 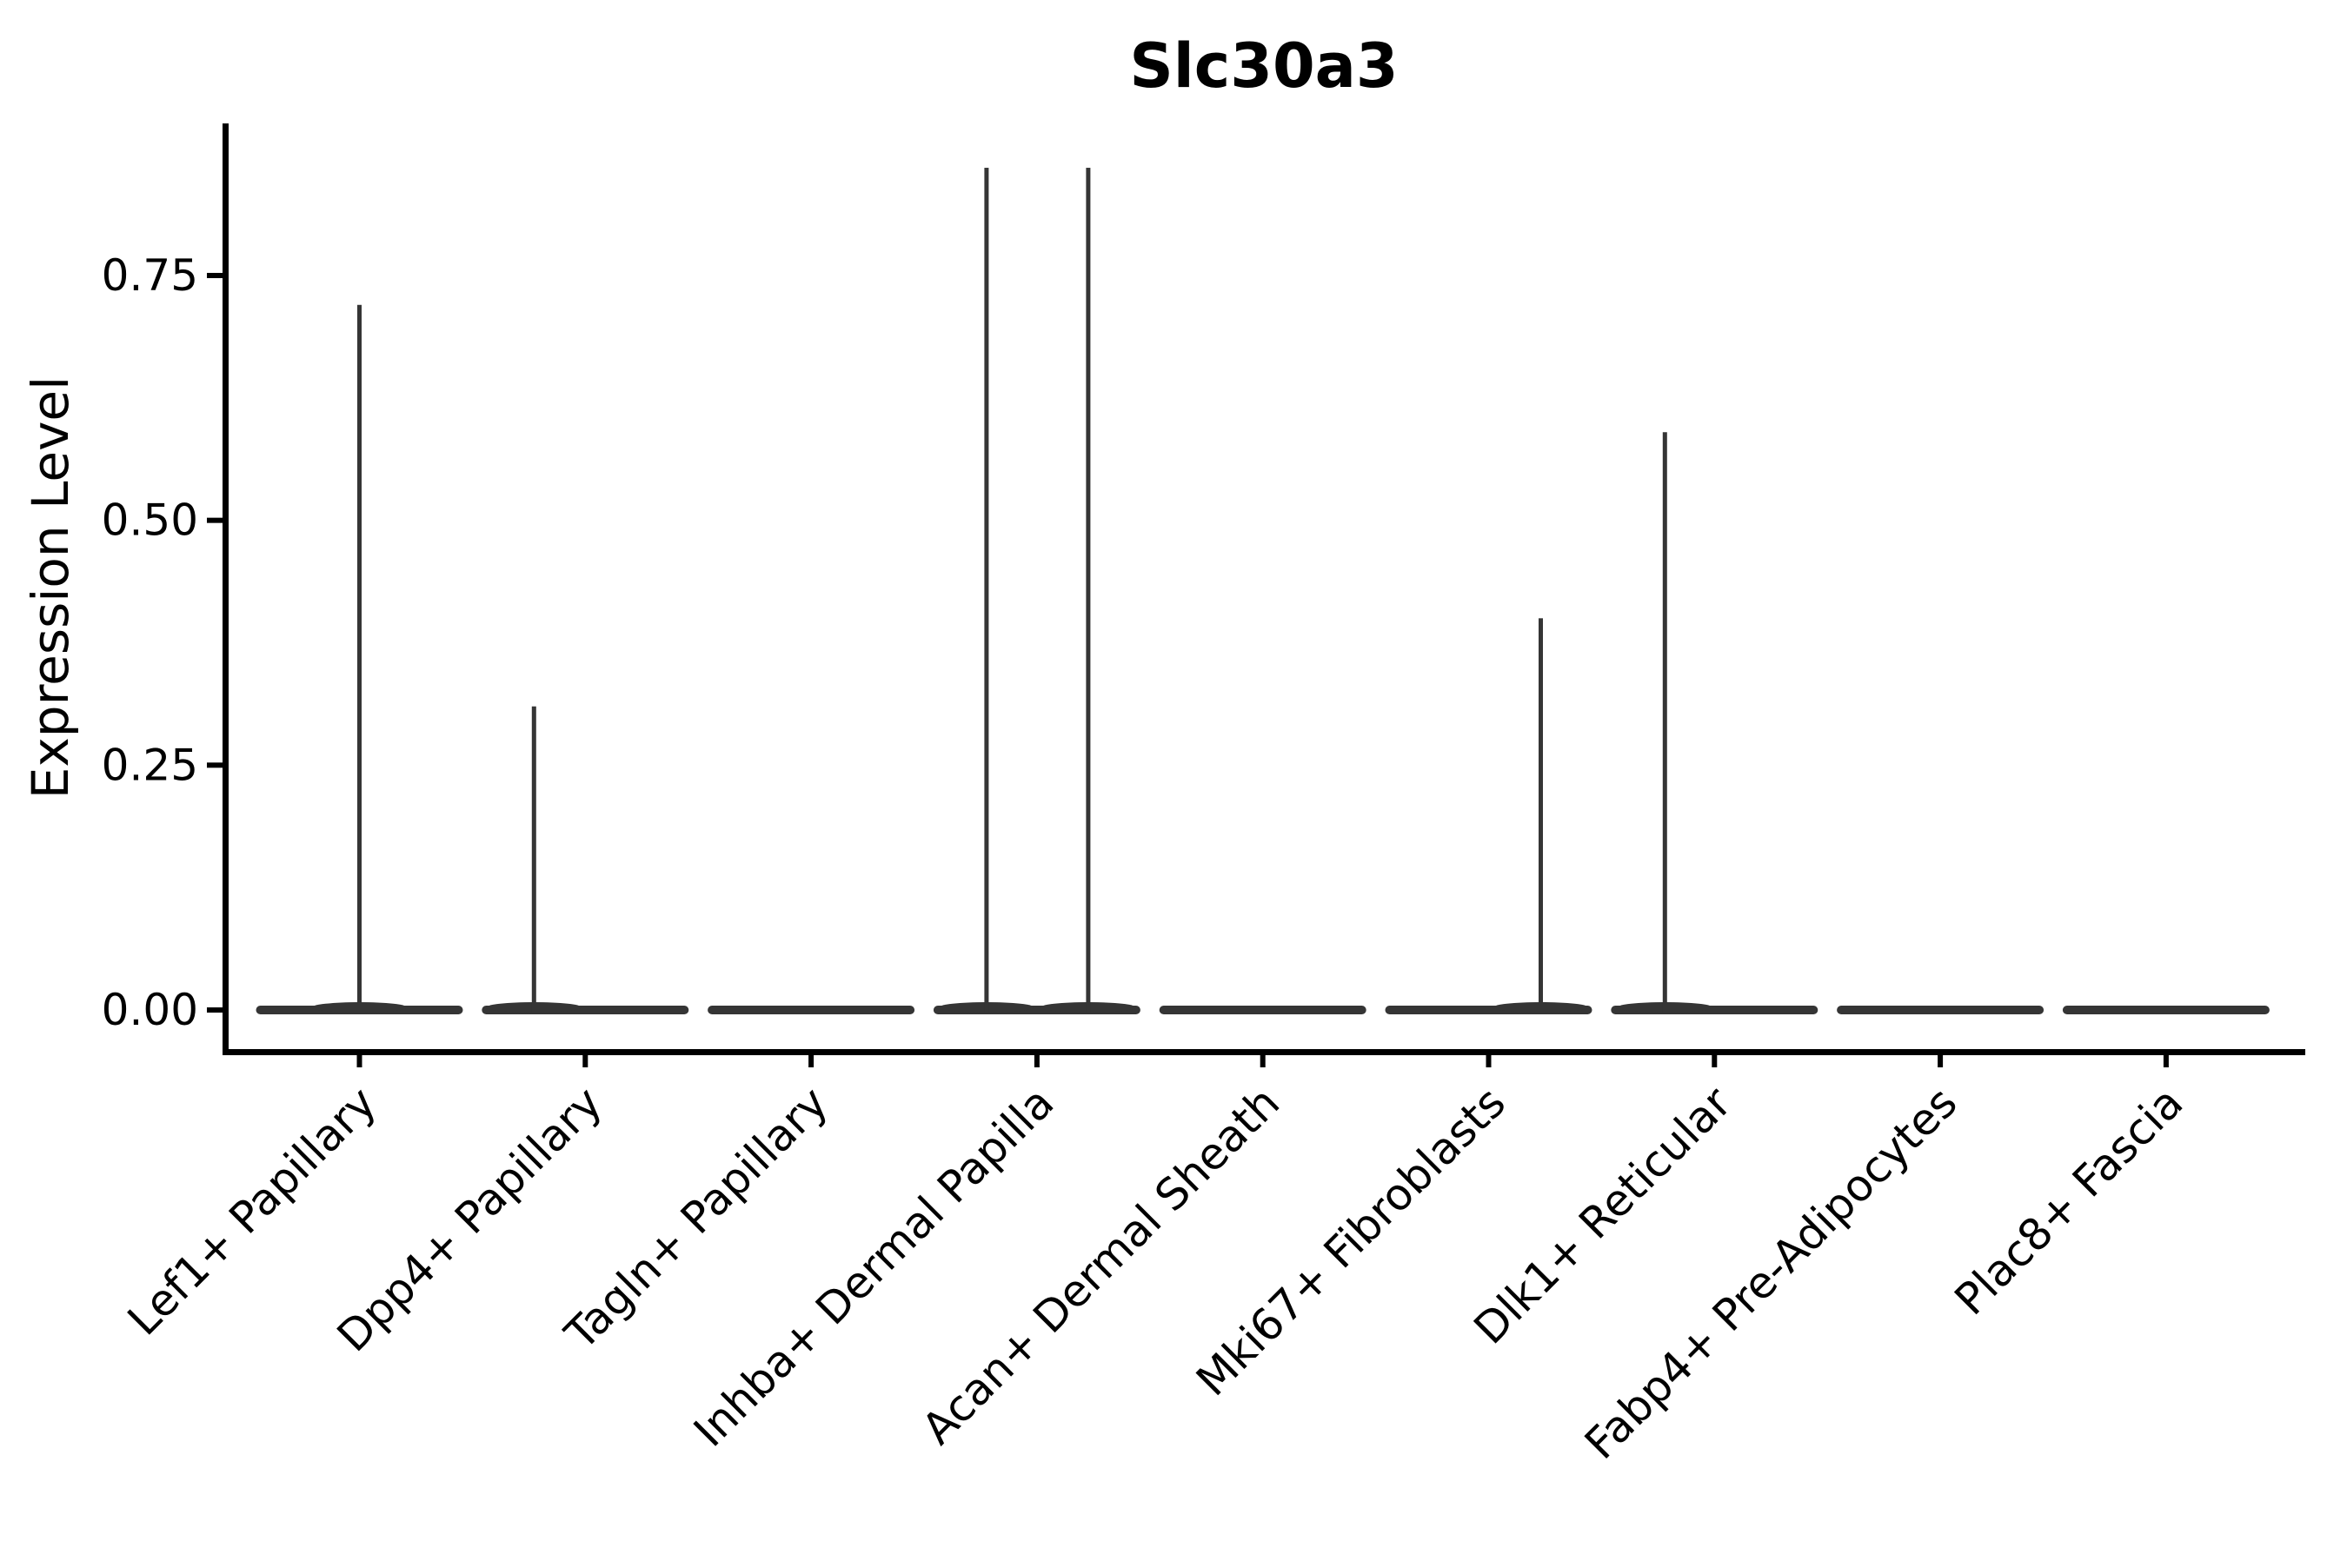 I want to click on y-tick-label: 0.50, so click(x=150, y=520).